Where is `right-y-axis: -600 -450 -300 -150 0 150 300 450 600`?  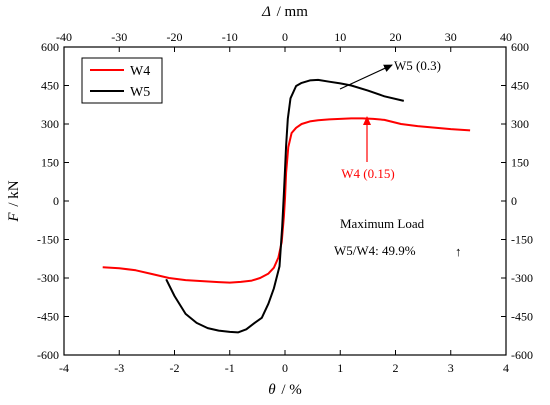 right-y-axis: -600 -450 -300 -150 0 150 300 450 600 is located at coordinates (517, 201).